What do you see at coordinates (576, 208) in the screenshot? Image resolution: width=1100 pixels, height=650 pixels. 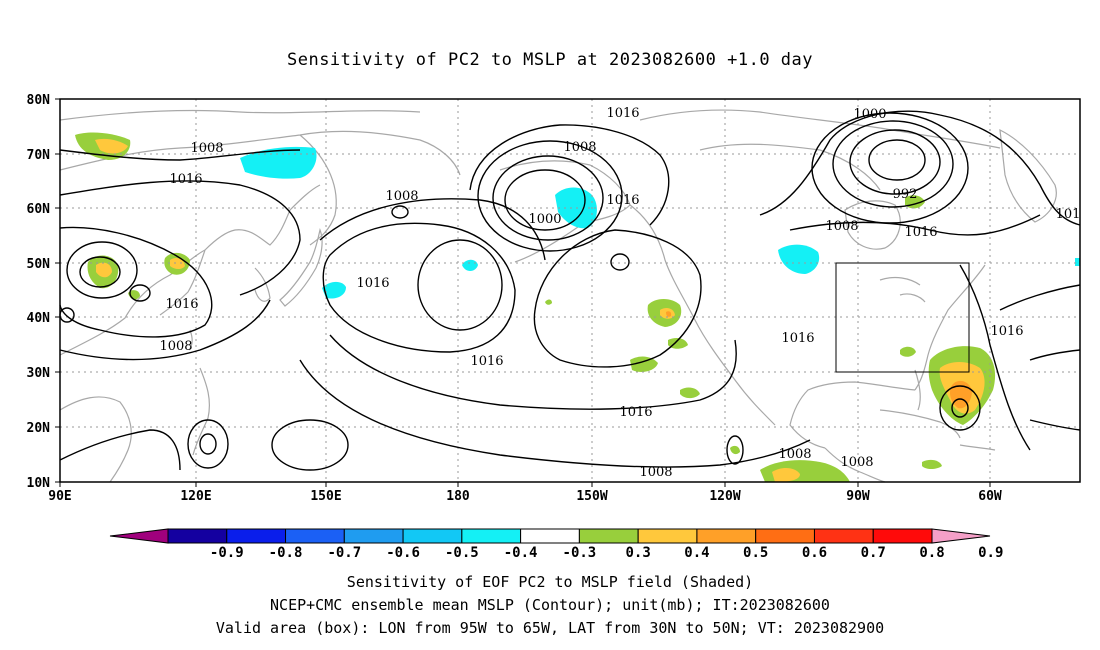 I see `shade-neg-gulf-alaska` at bounding box center [576, 208].